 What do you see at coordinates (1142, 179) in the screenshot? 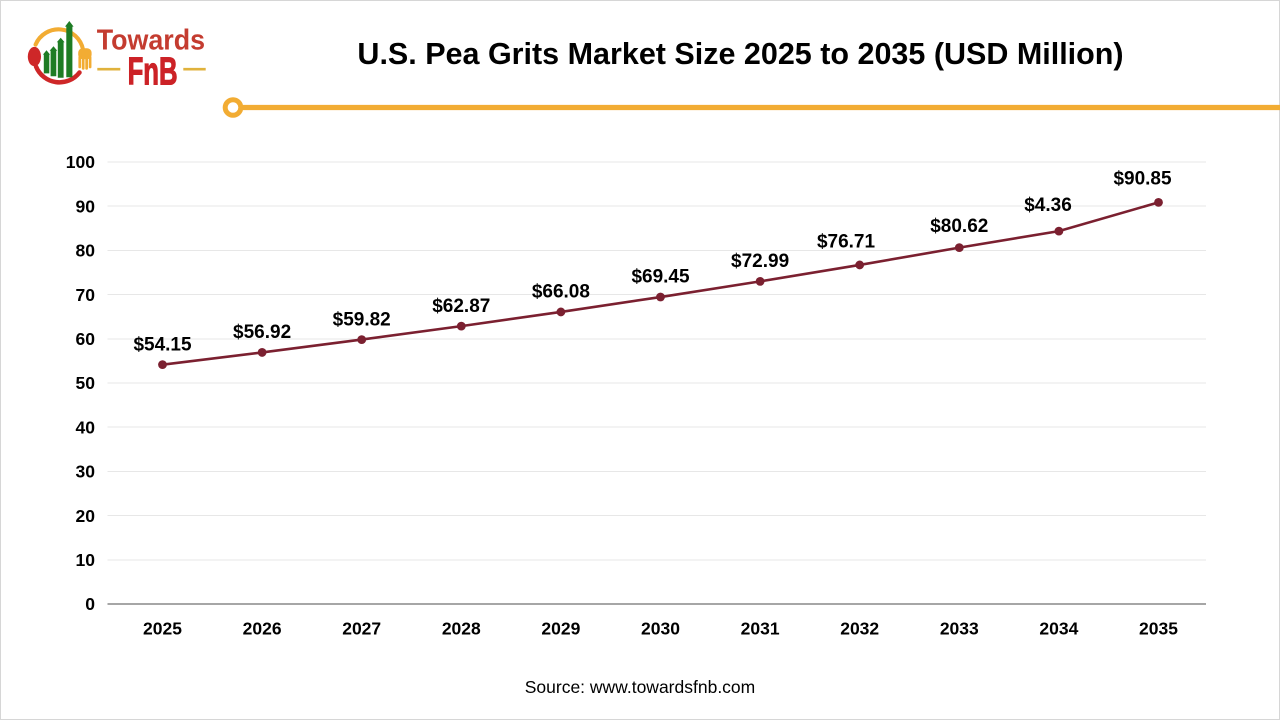
I see `svg-text: $90.85` at bounding box center [1142, 179].